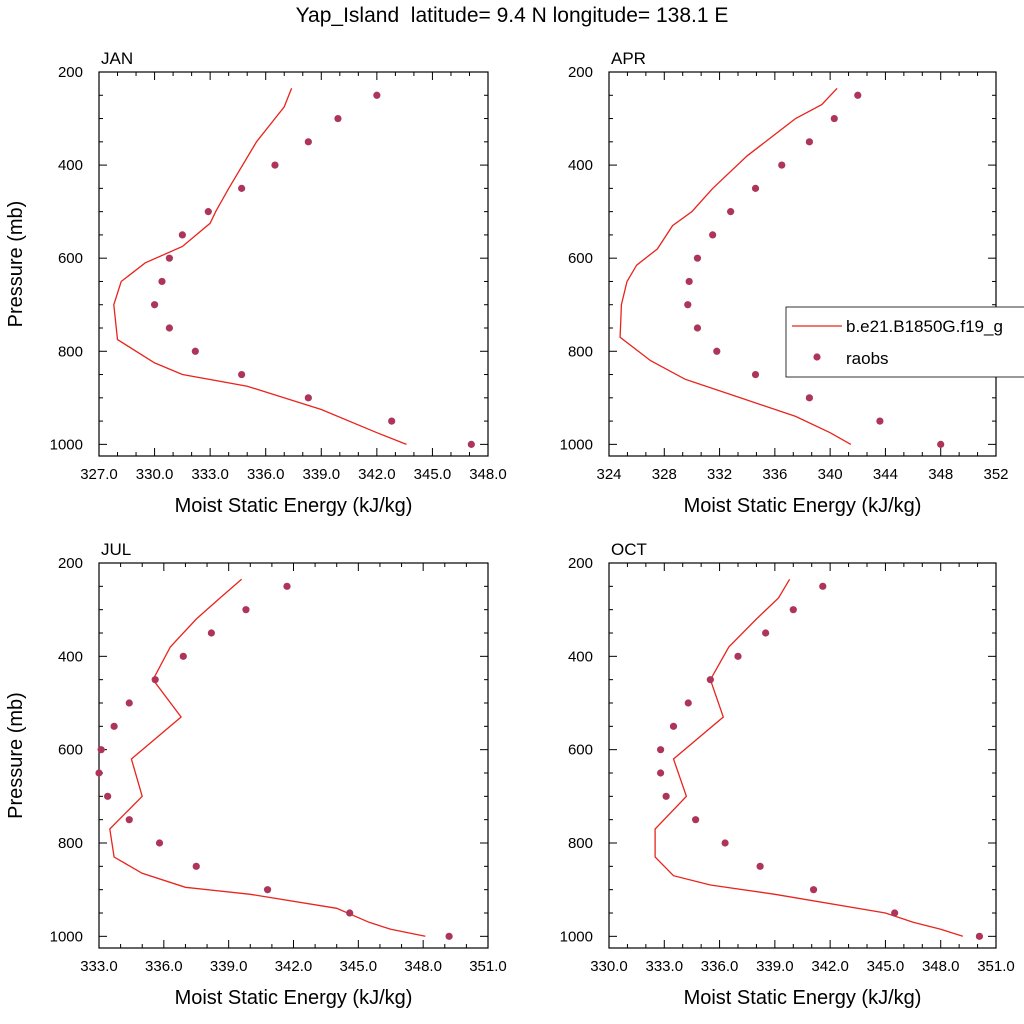  Describe the element at coordinates (608, 474) in the screenshot. I see `x-tick-label: 324` at that location.